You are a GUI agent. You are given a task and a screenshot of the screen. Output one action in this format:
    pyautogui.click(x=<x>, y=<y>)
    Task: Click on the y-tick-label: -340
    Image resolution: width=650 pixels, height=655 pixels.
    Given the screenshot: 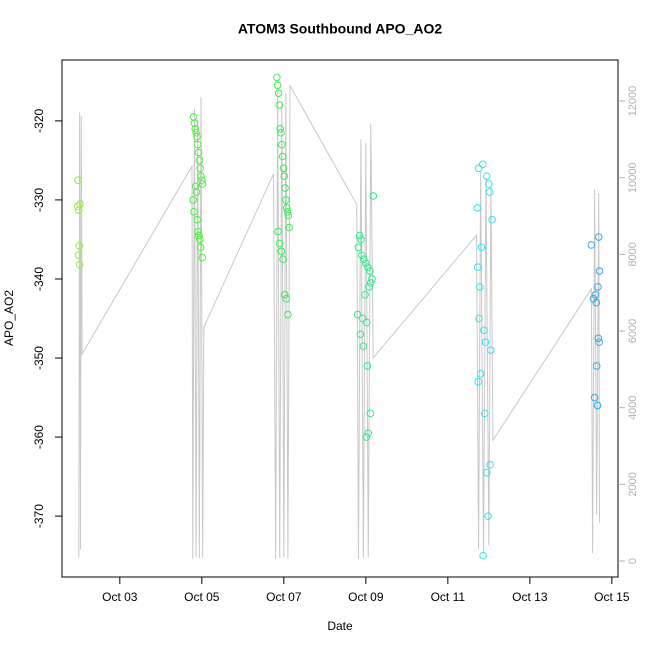 What is the action you would take?
    pyautogui.click(x=39, y=279)
    